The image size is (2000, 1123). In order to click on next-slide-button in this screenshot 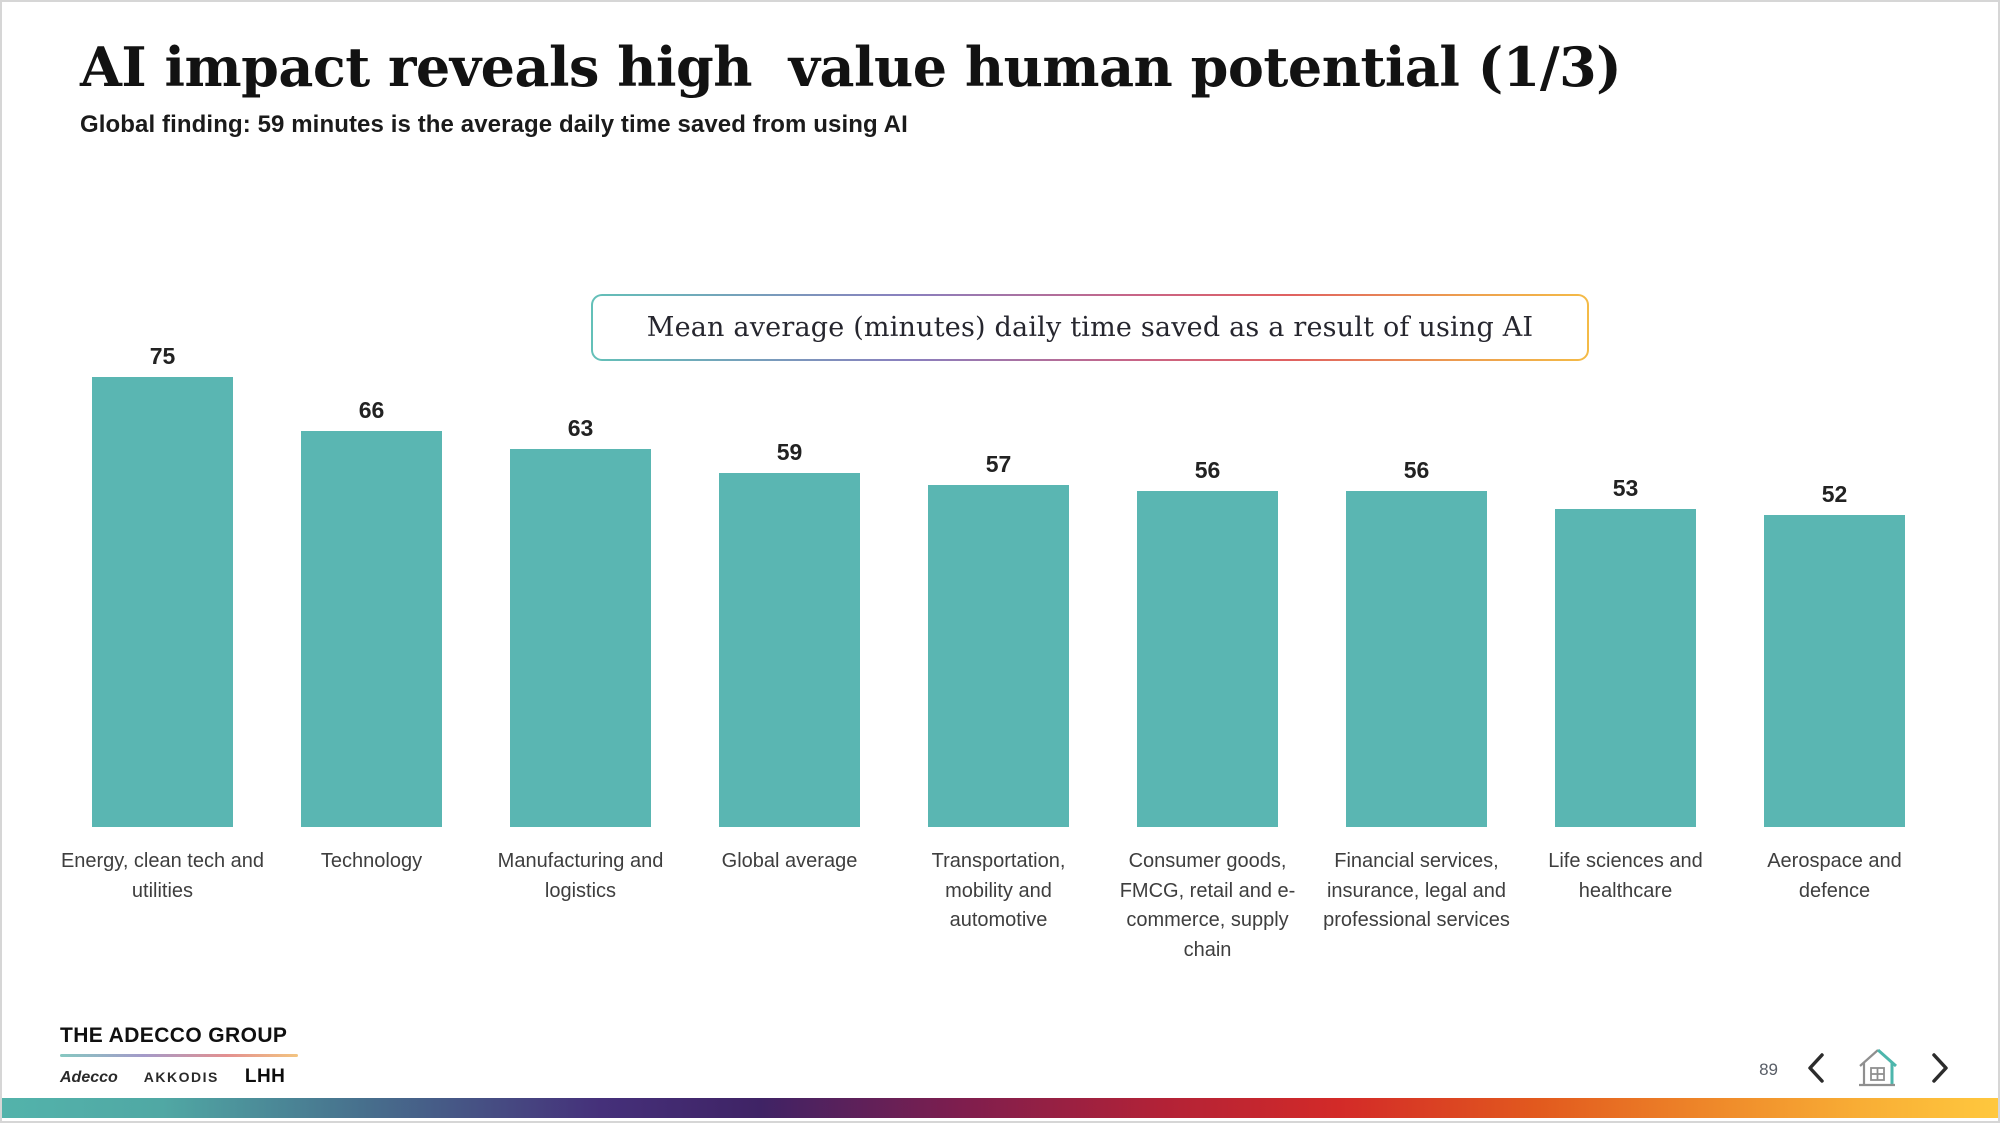, I will do `click(1940, 1069)`.